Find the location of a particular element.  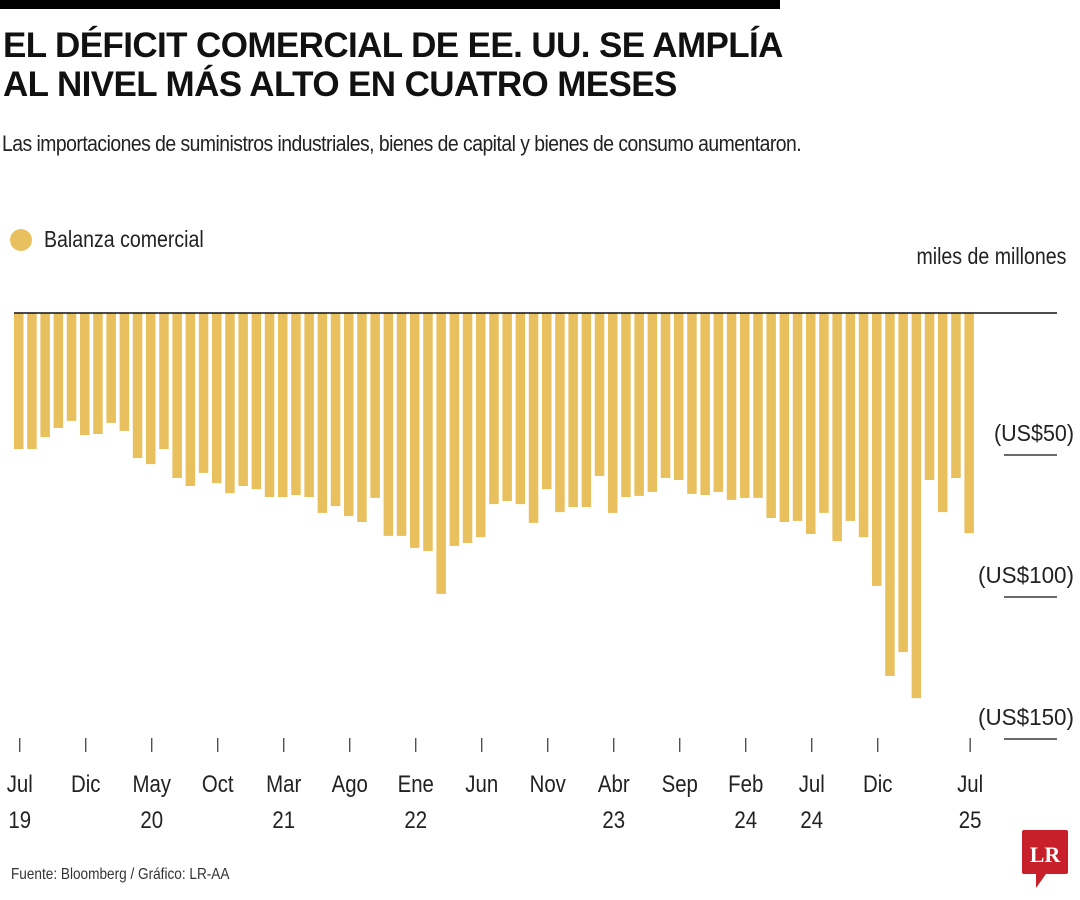

x-tick-month: Nov is located at coordinates (548, 783).